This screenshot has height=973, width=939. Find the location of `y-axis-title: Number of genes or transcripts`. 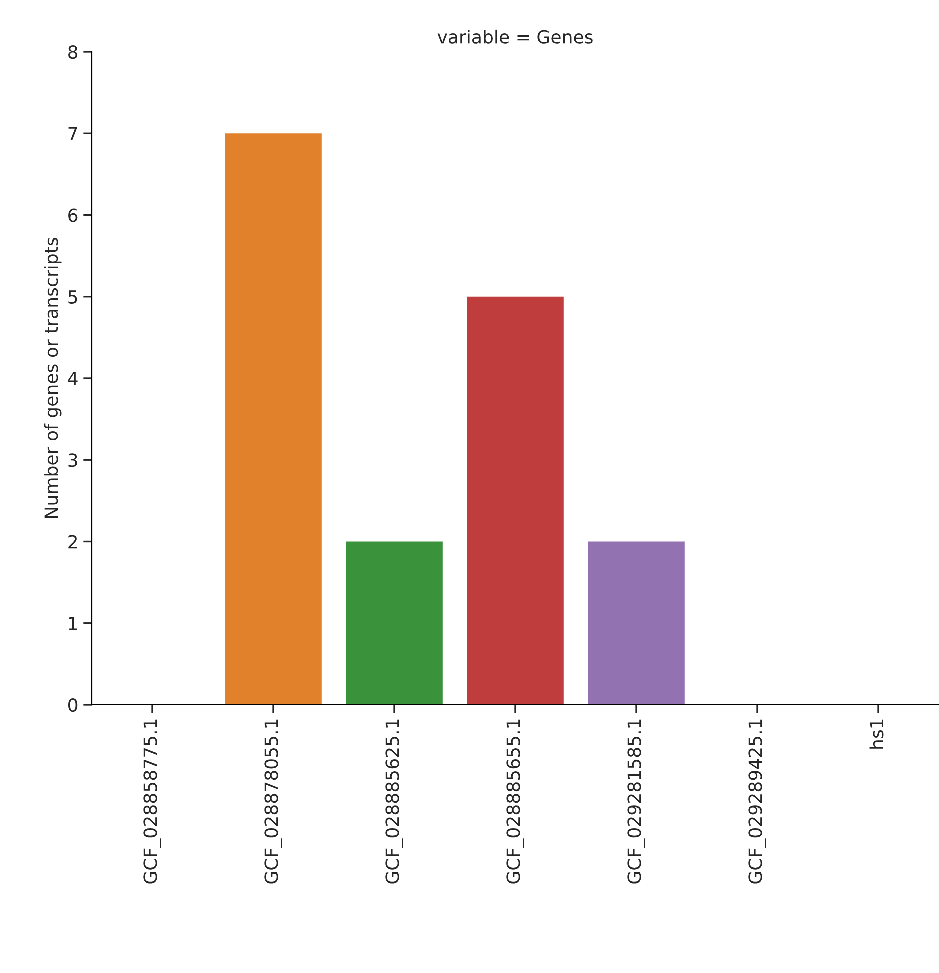

y-axis-title: Number of genes or transcripts is located at coordinates (53, 378).